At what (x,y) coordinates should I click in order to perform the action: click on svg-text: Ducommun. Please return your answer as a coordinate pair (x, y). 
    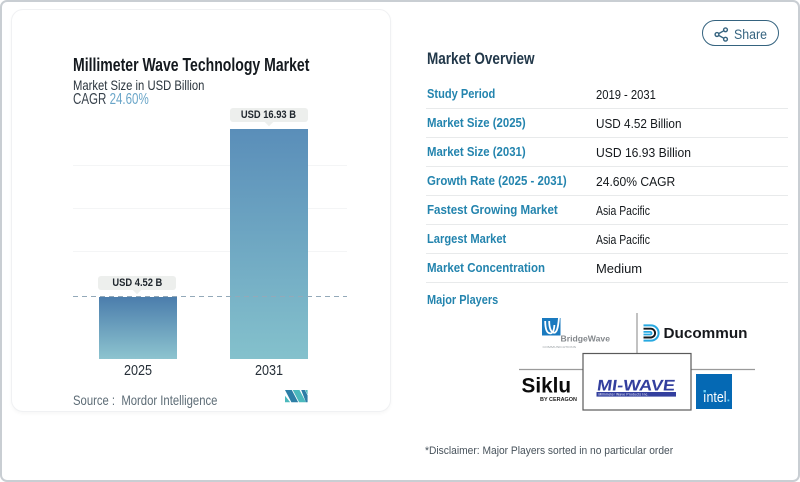
    Looking at the image, I should click on (706, 334).